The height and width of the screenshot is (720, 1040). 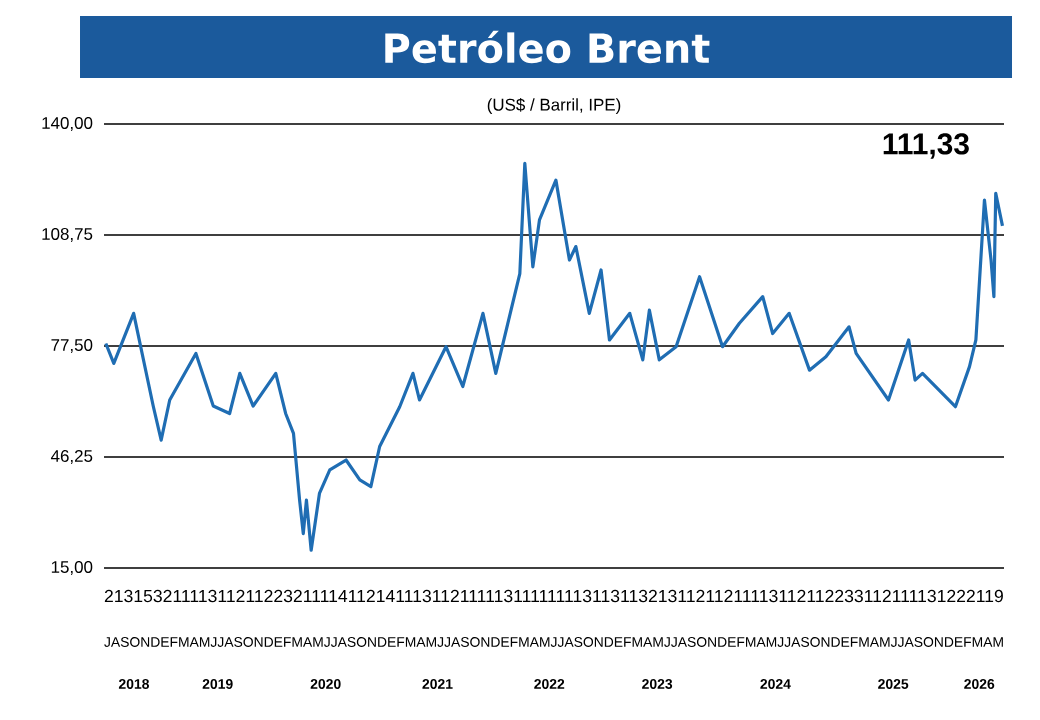 I want to click on y-tick-label: 77,50, so click(x=72, y=346).